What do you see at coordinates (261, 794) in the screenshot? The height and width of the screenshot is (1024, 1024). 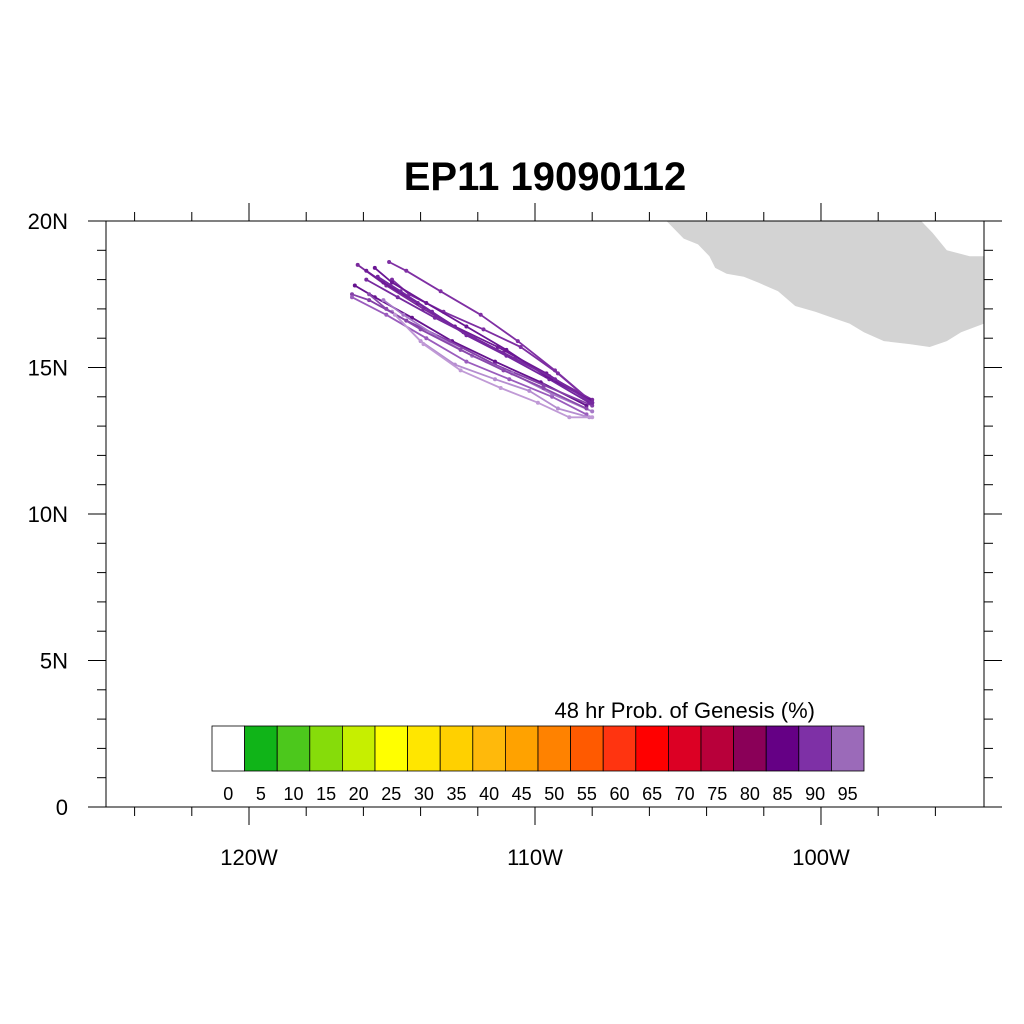 I see `colorbar-label: 5` at bounding box center [261, 794].